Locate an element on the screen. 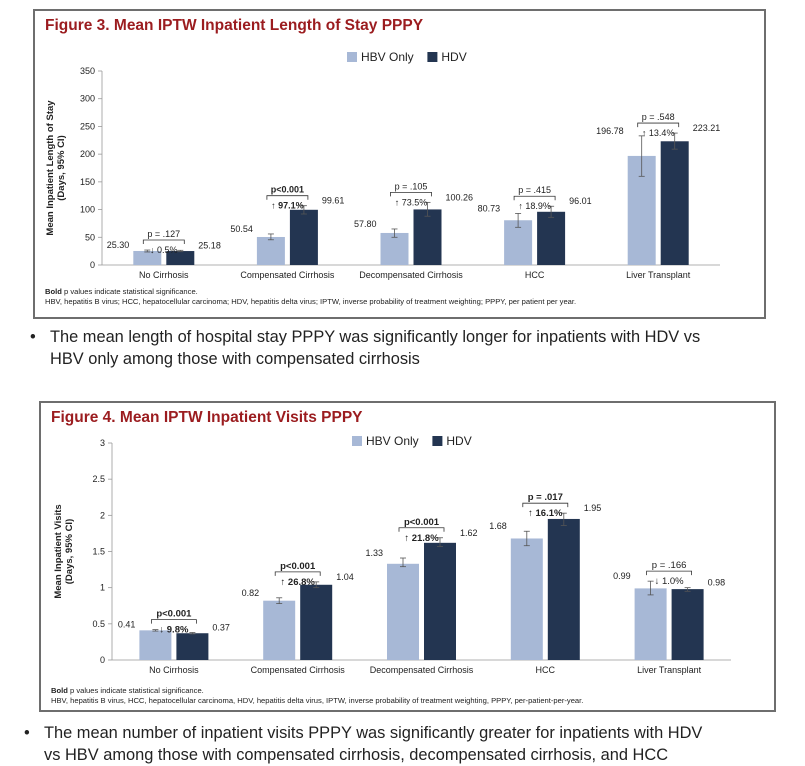 The image size is (805, 766). y-tick-label: 0.5 is located at coordinates (98, 624).